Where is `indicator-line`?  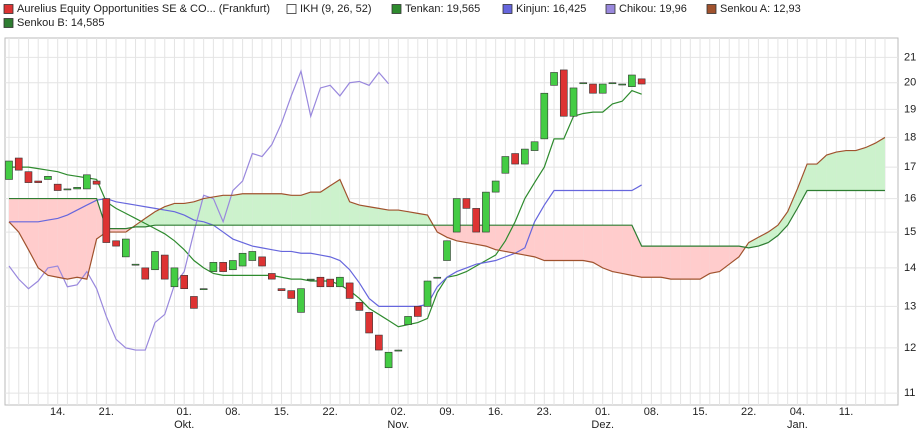
indicator-line is located at coordinates (447, 219).